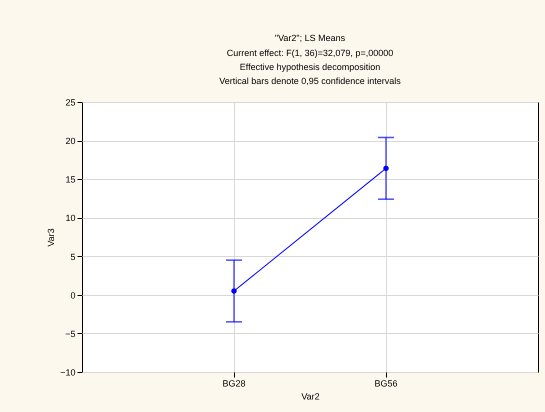 Image resolution: width=545 pixels, height=412 pixels. I want to click on y-tick-label: 0, so click(73, 295).